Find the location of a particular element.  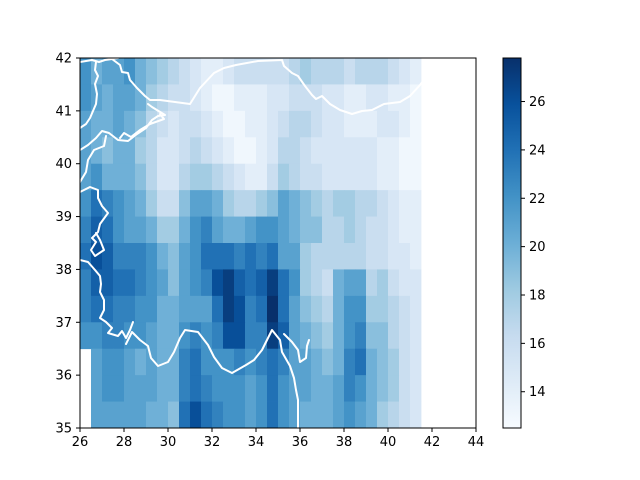

x-tick-label: 30 is located at coordinates (168, 442).